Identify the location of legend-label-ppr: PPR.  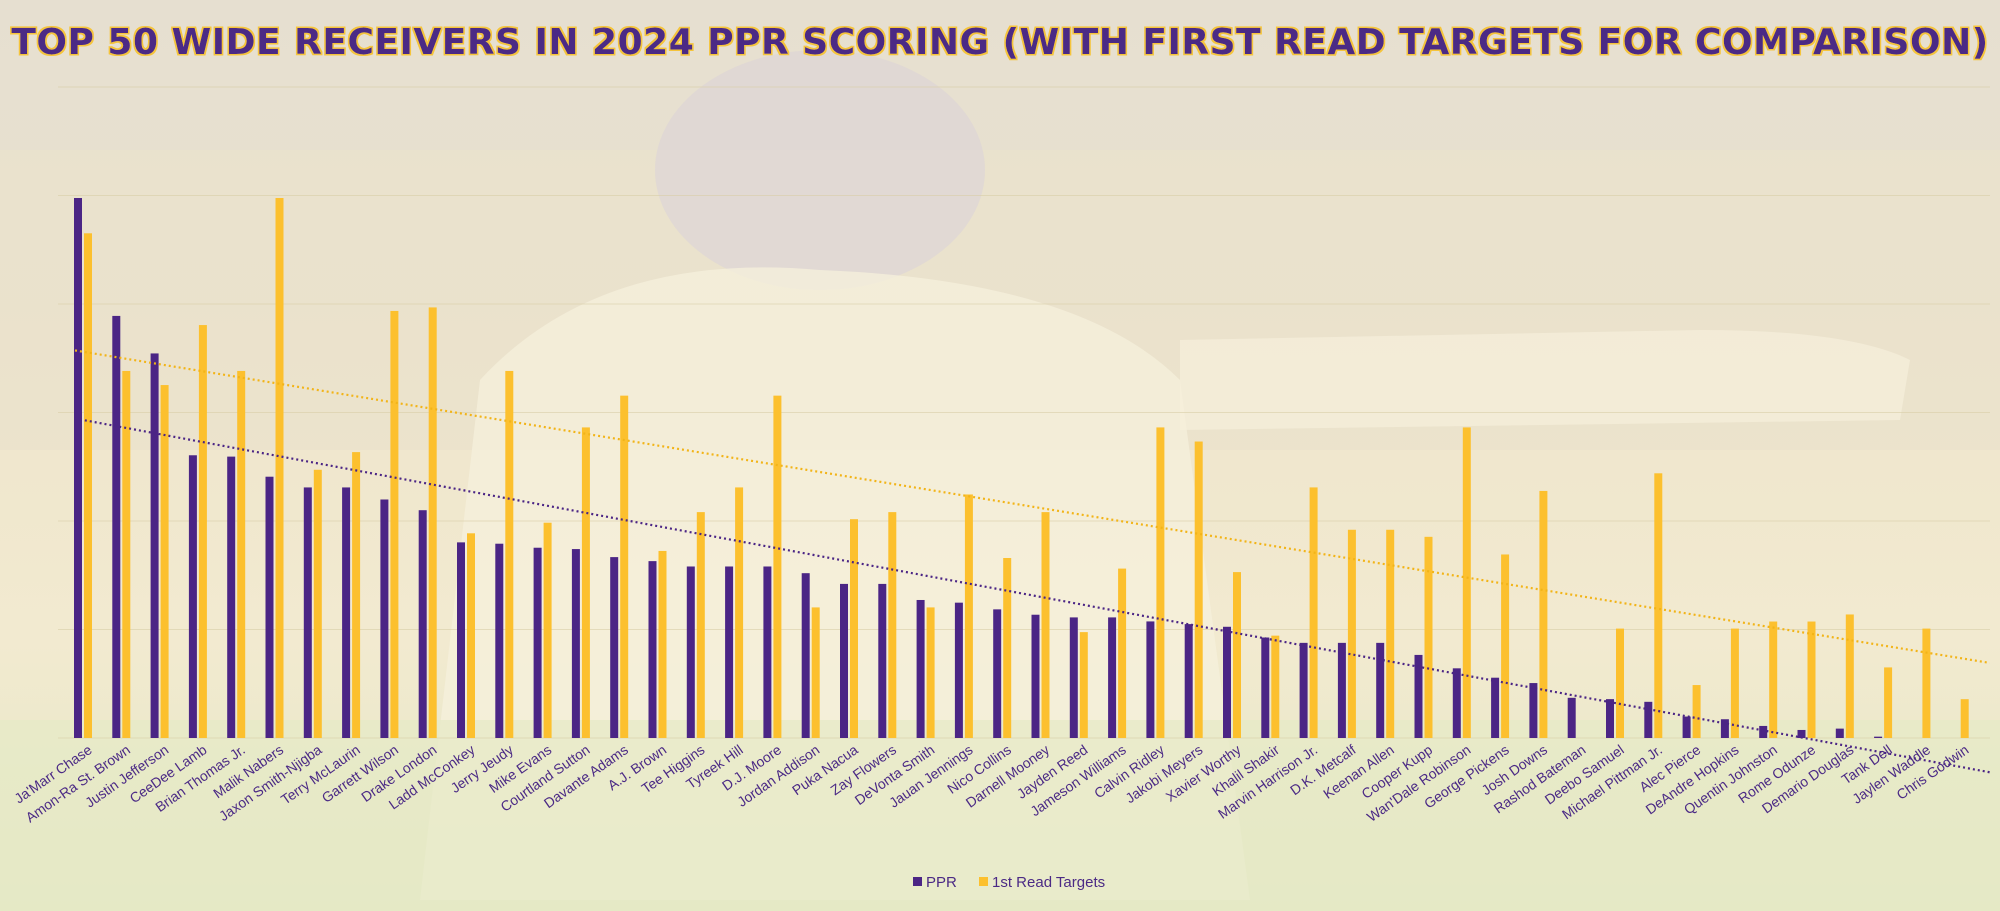
(941, 882).